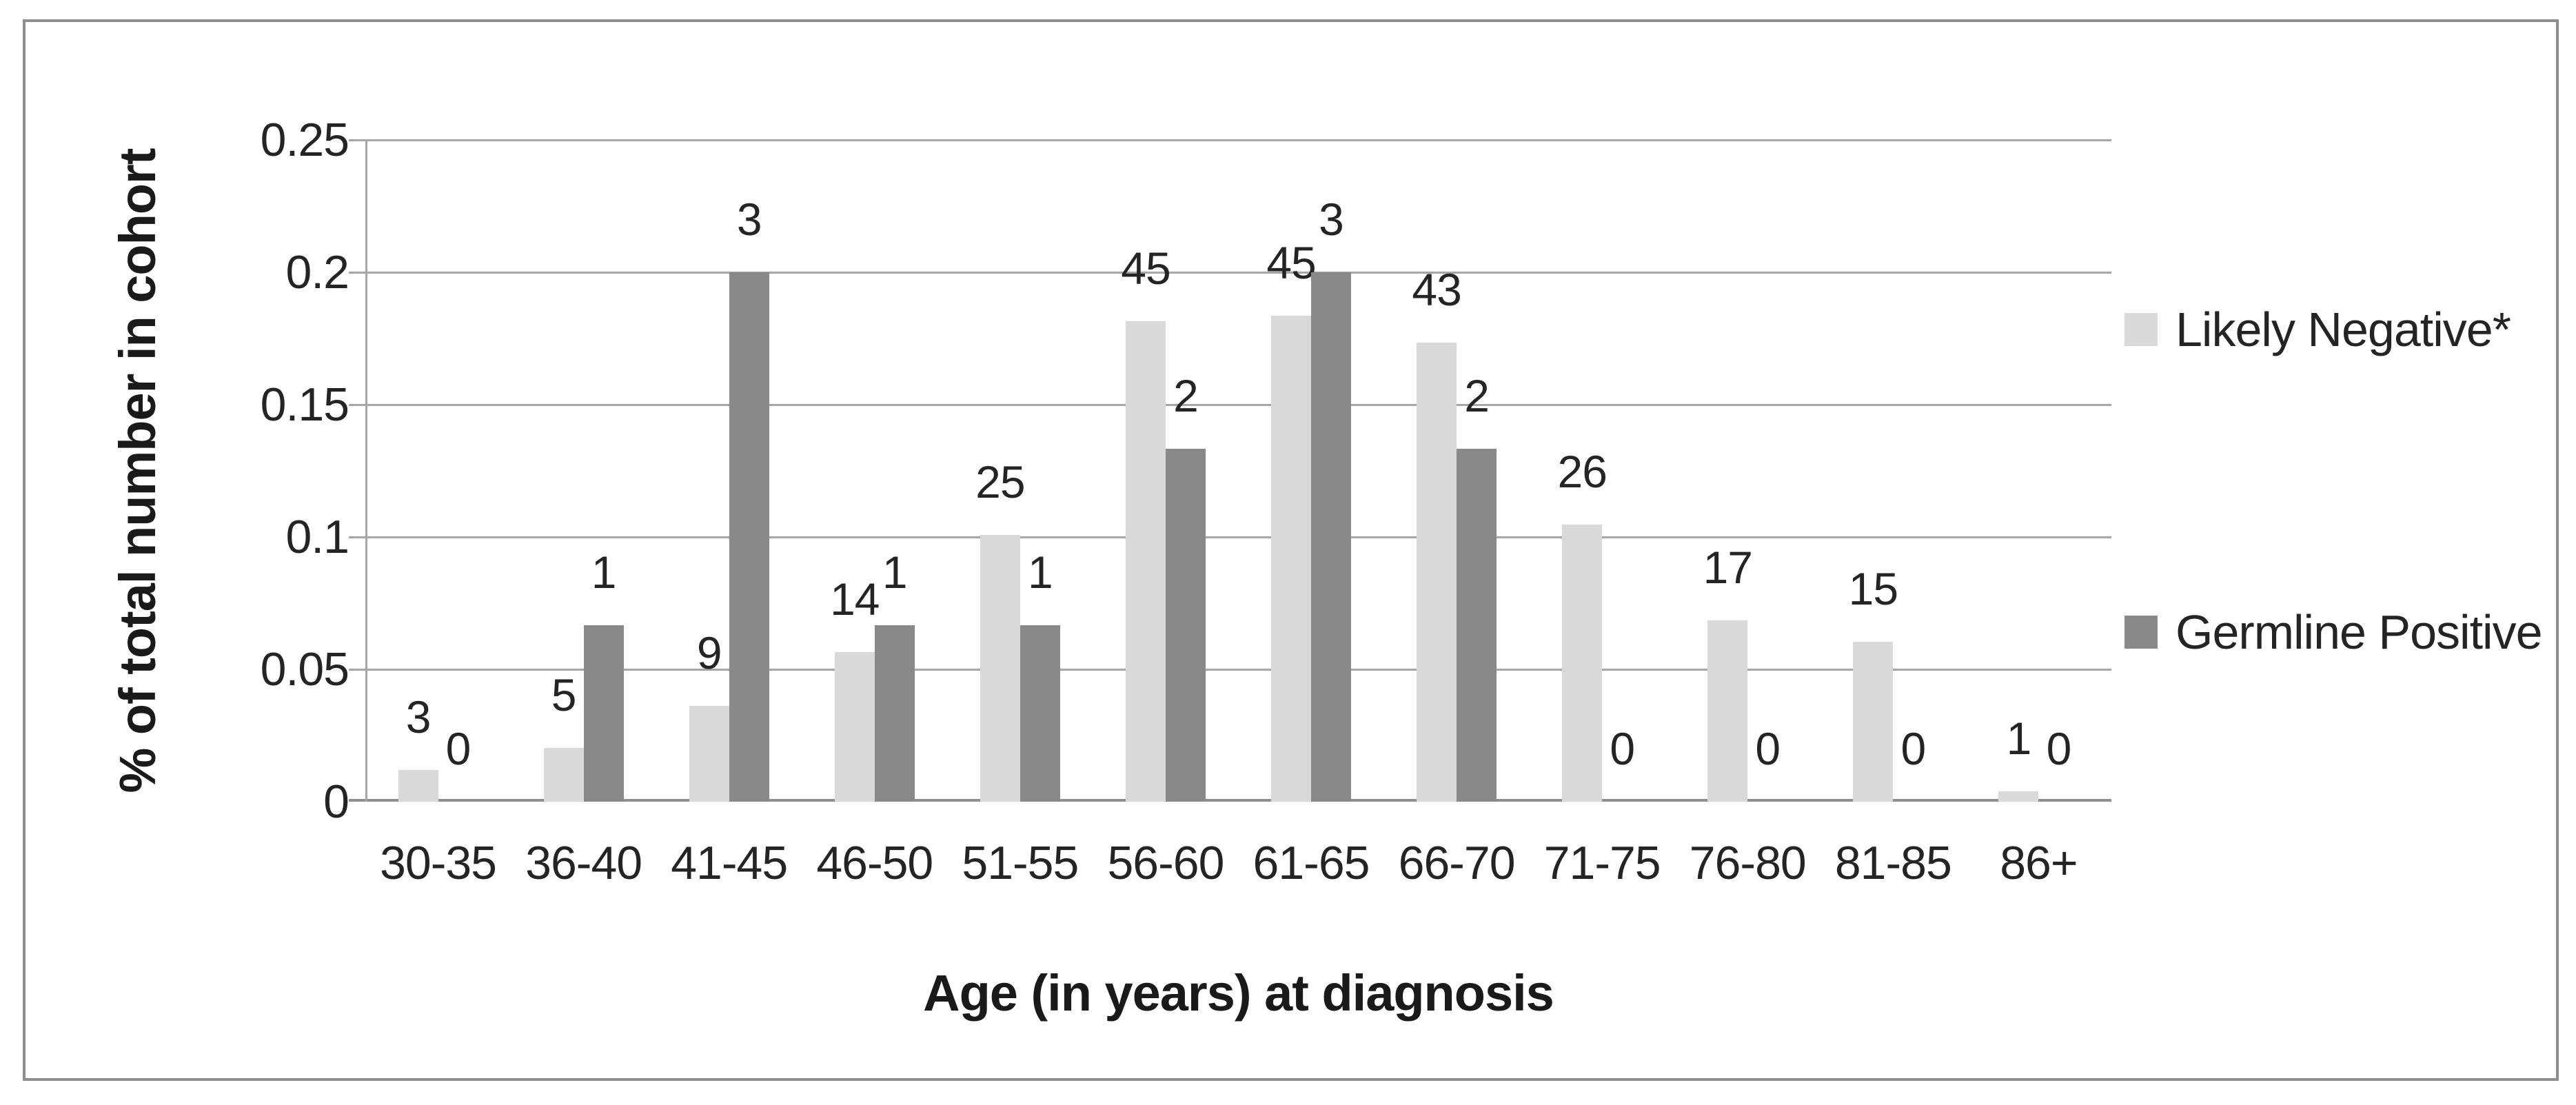  What do you see at coordinates (366, 471) in the screenshot?
I see `y-axis-line` at bounding box center [366, 471].